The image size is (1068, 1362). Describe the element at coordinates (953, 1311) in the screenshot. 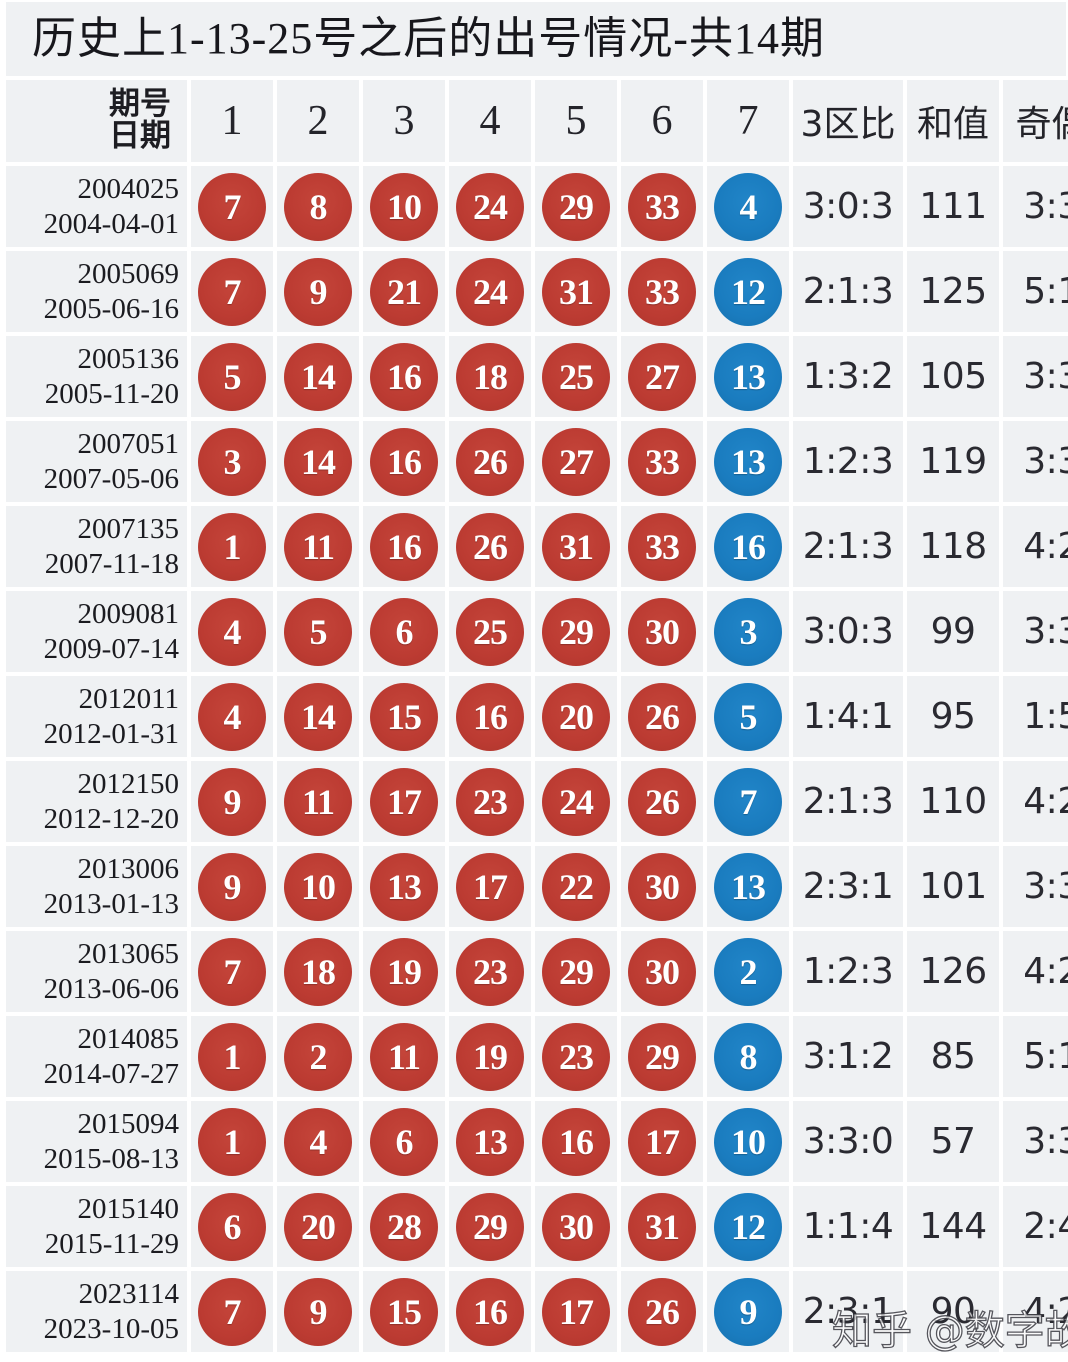

I see `sum-value-cell: 90` at that location.